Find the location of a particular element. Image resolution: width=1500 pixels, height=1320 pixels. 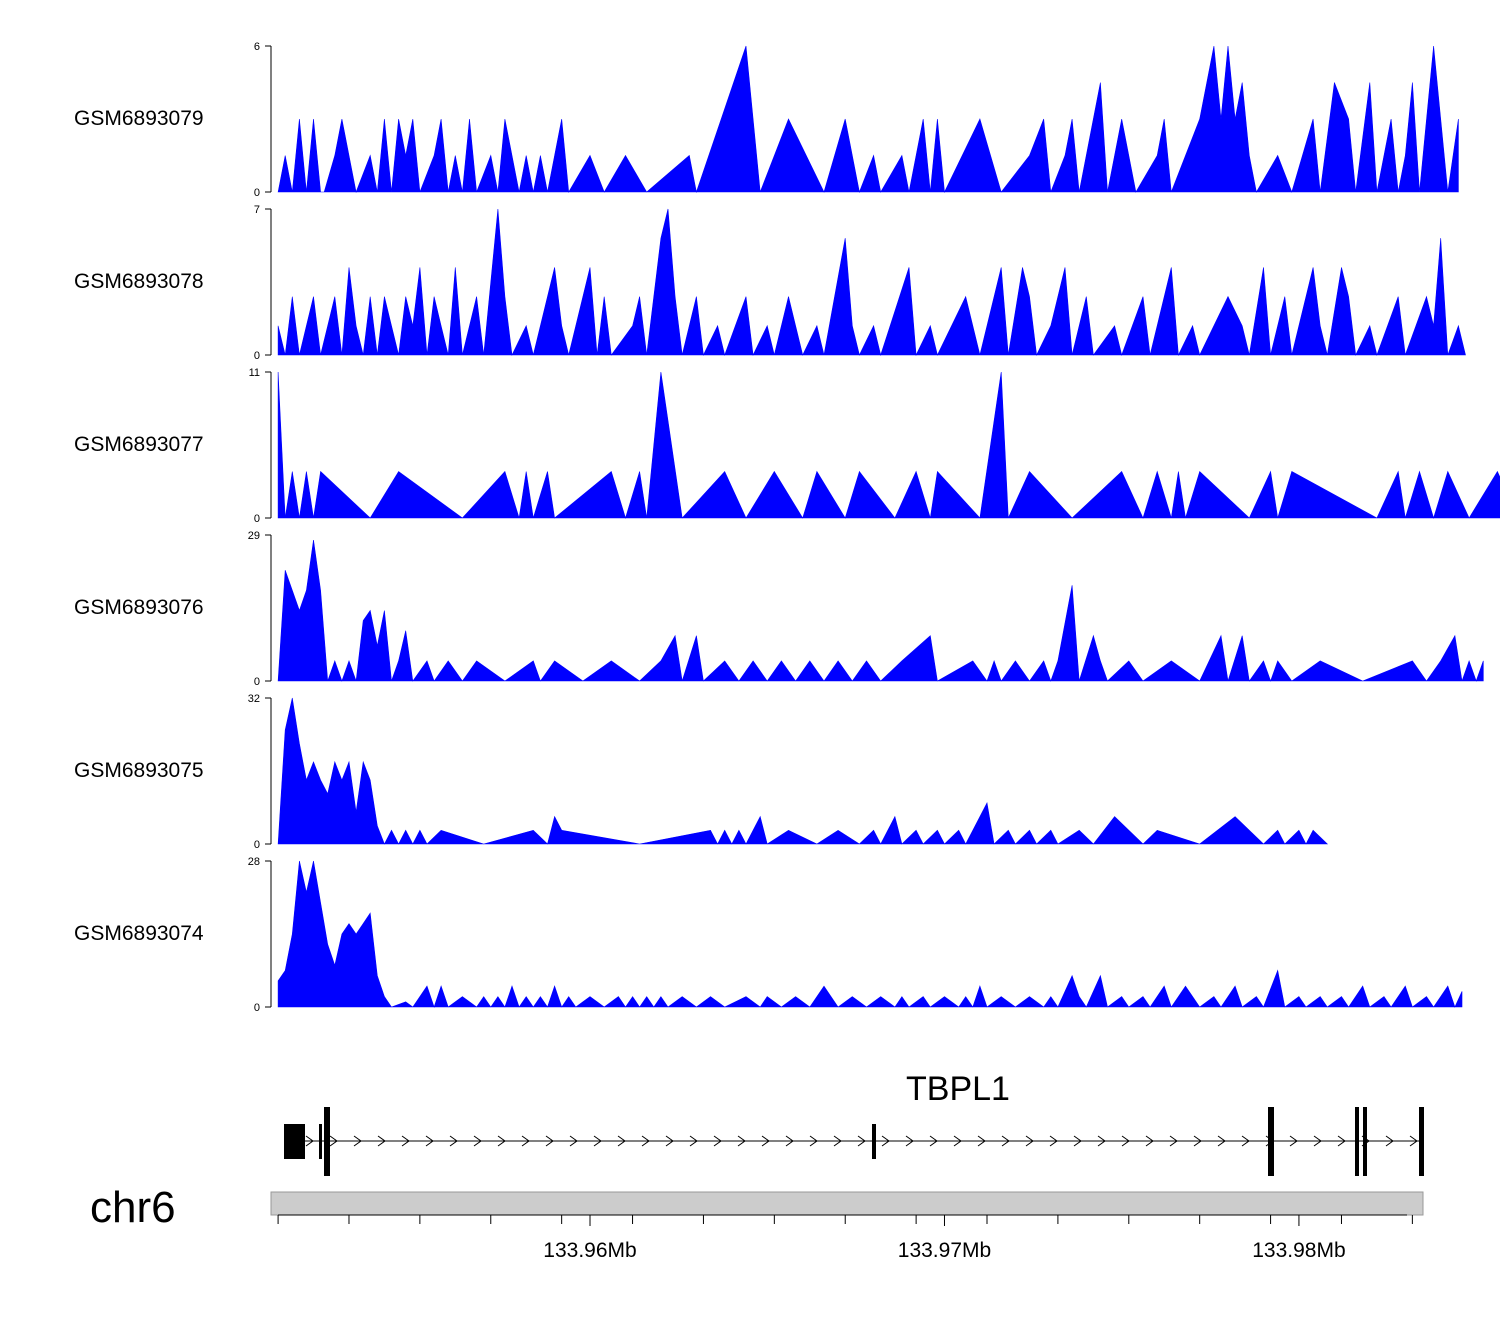

track-GSM6893078: GSM6893078 7 0 is located at coordinates (770, 283).